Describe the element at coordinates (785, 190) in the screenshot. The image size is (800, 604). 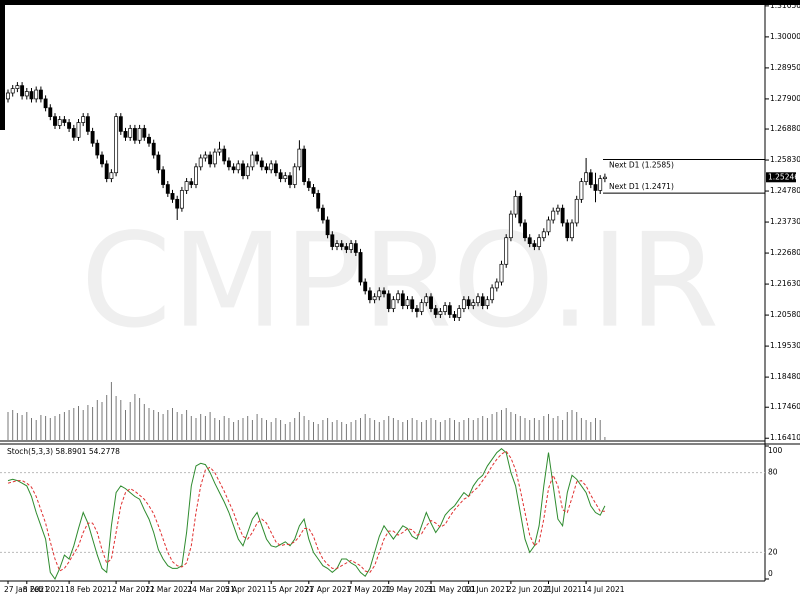
I see `y-tick-label: 1.24780` at that location.